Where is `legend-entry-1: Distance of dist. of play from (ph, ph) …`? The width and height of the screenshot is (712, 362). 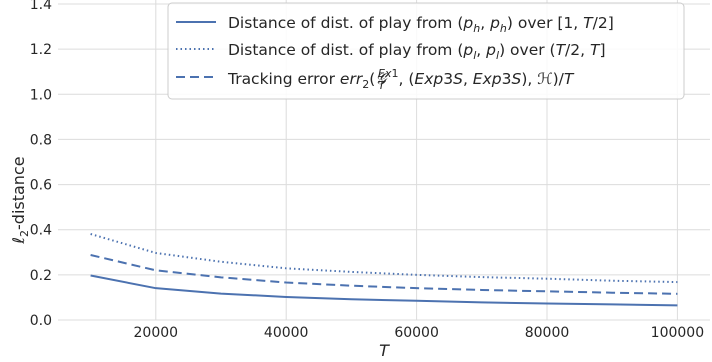
legend-entry-1: Distance of dist. of play from (ph, ph) … is located at coordinates (421, 24).